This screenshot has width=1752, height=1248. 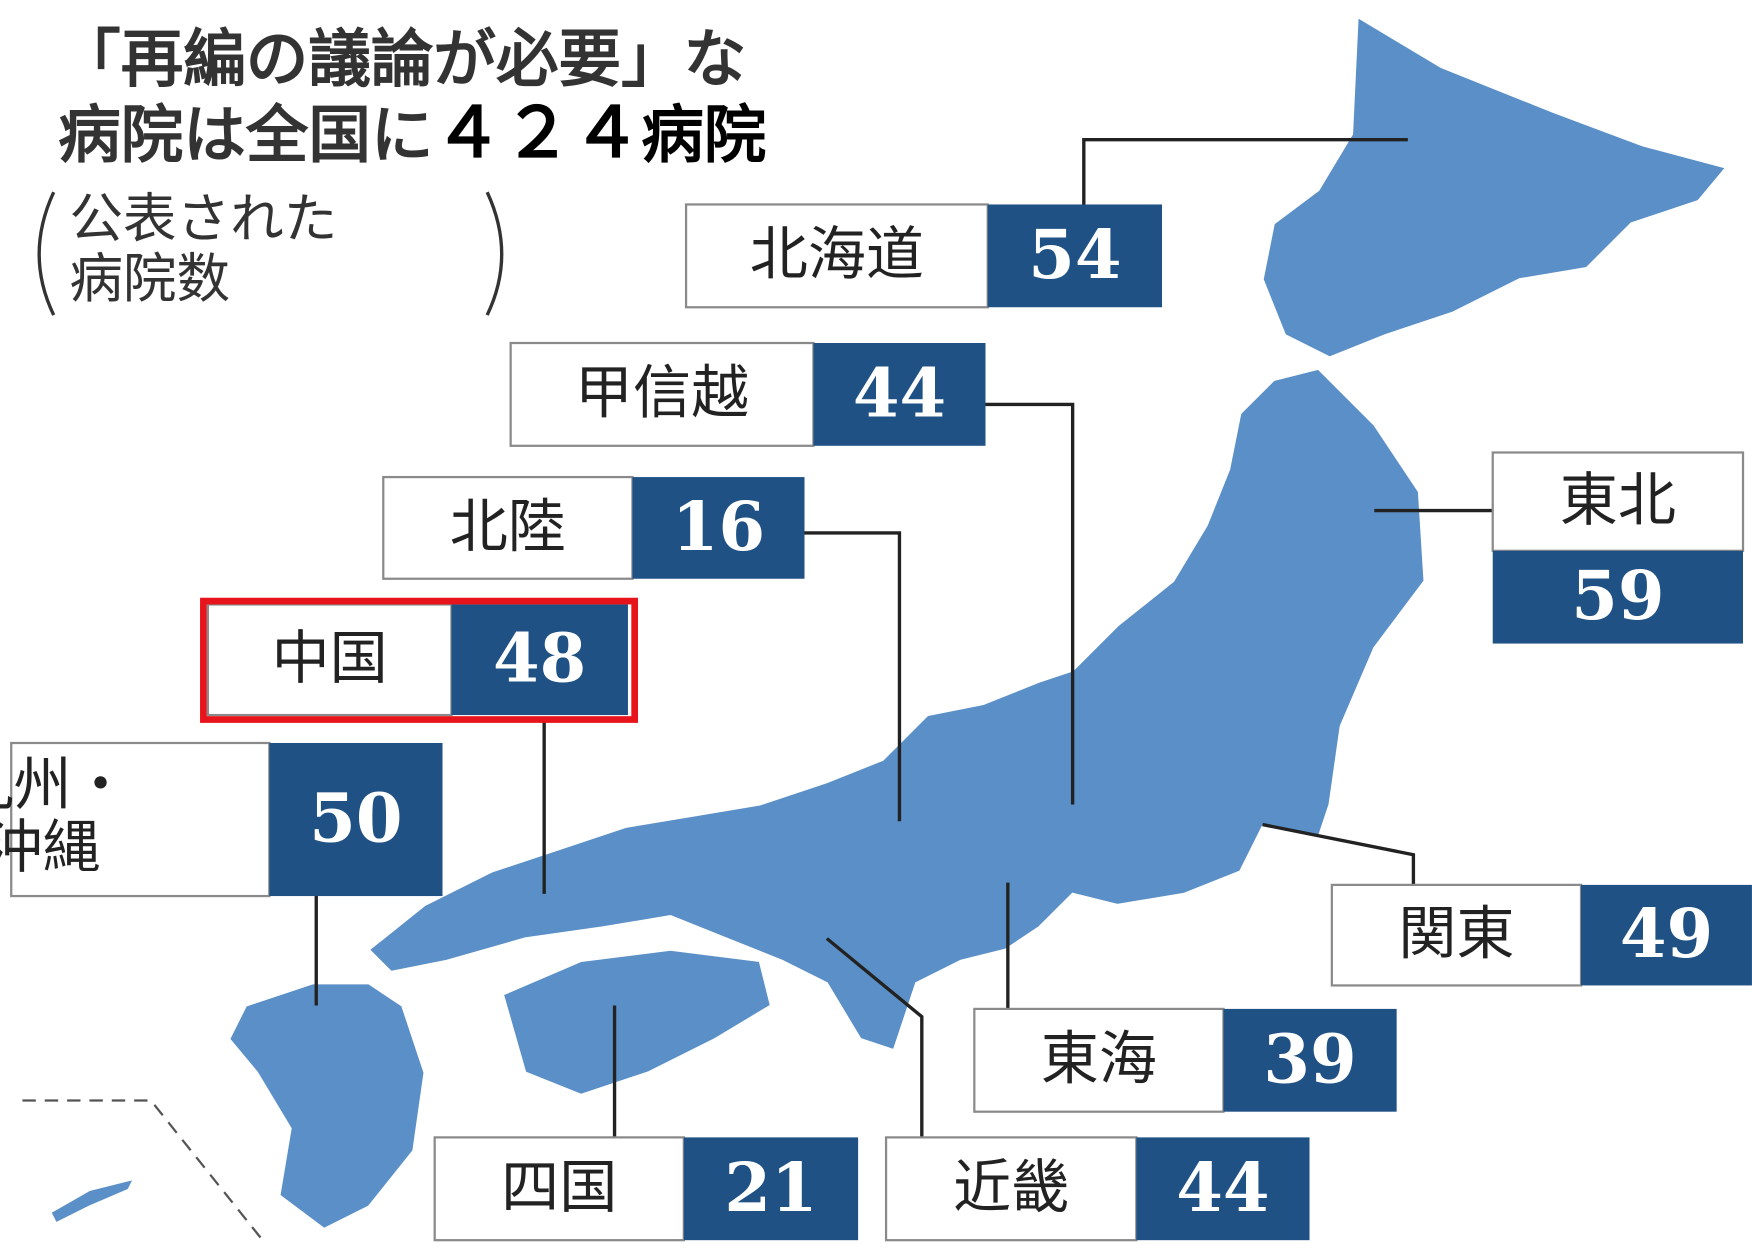 I want to click on kyushu, so click(x=326, y=1106).